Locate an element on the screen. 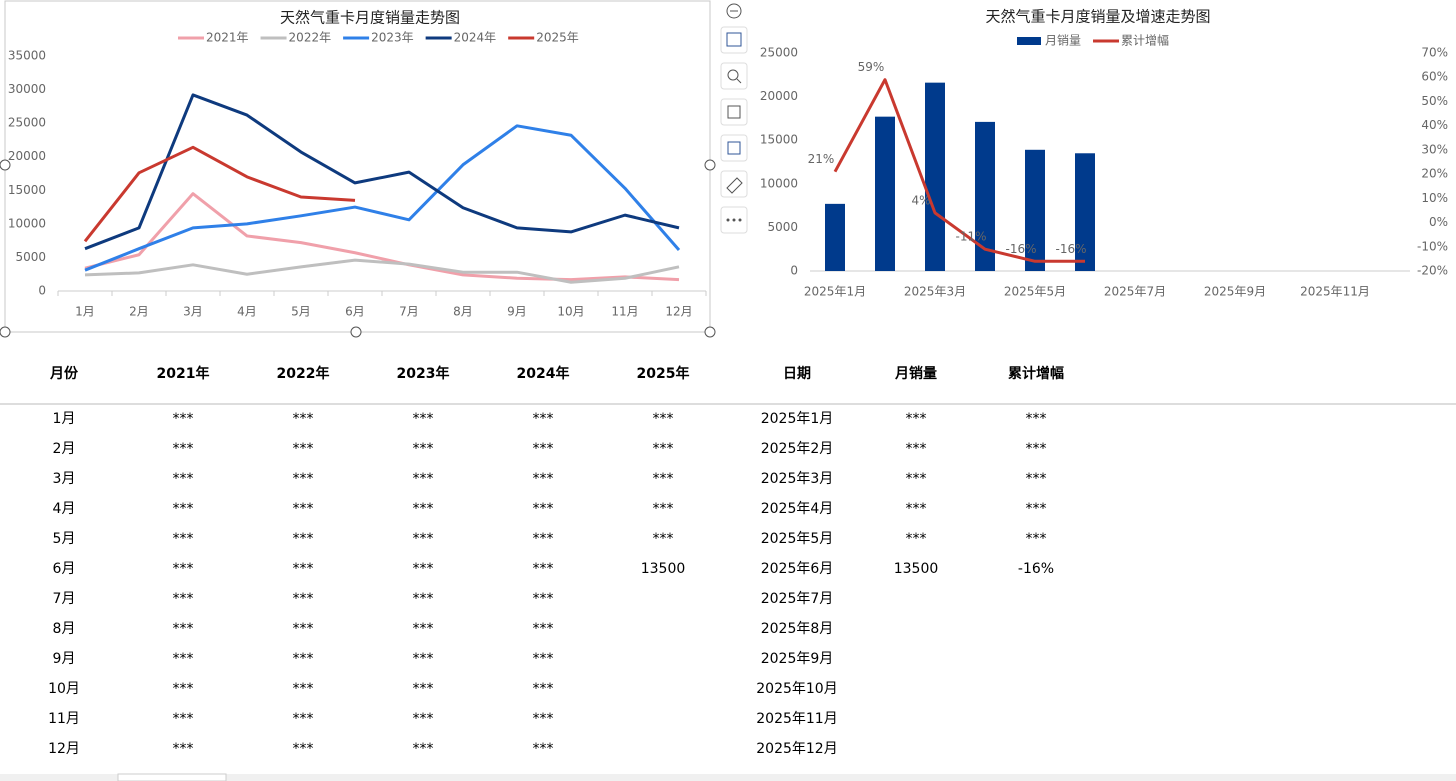  cell: 2025年4月 is located at coordinates (797, 509).